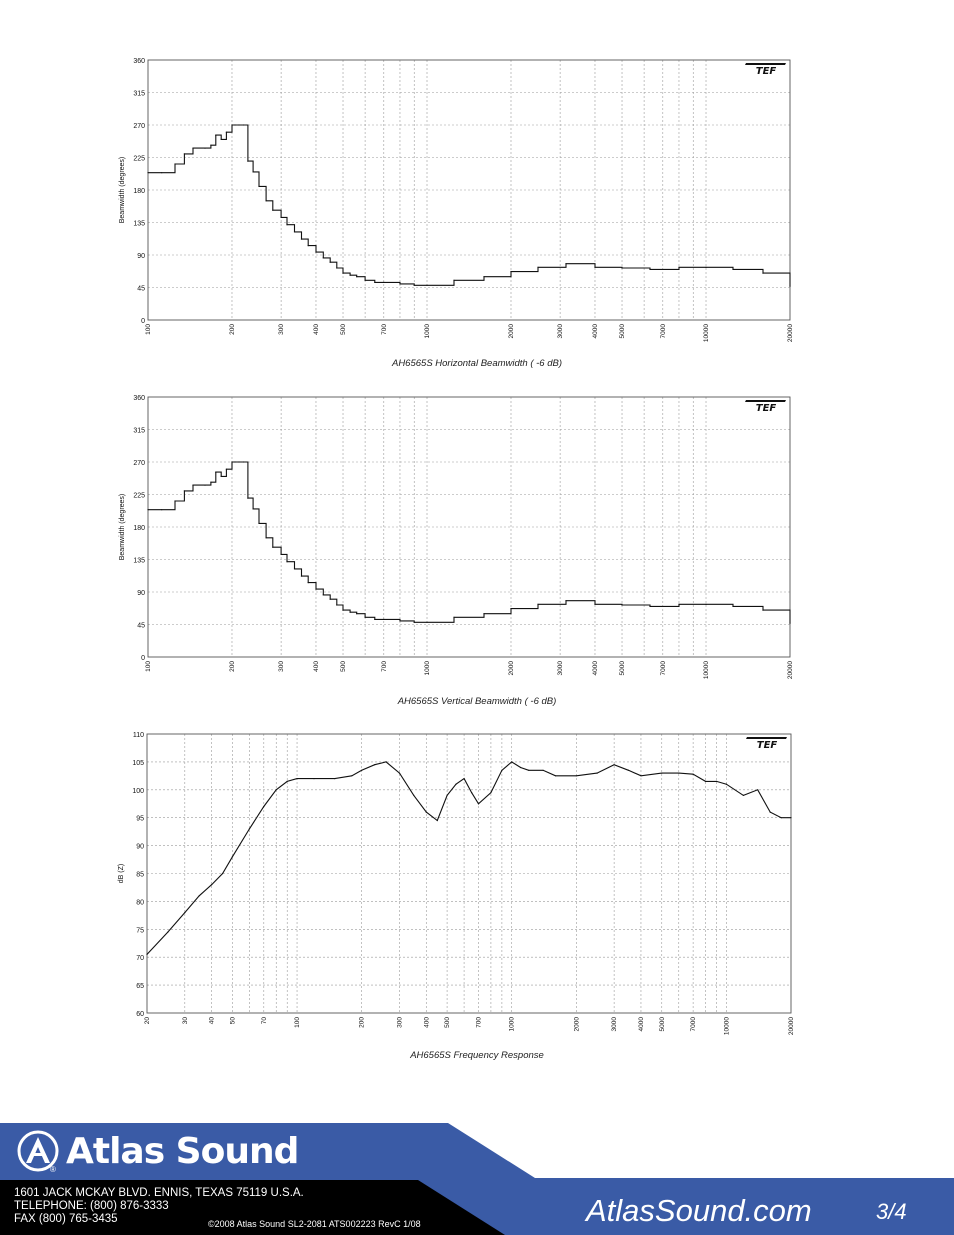  What do you see at coordinates (264, 1021) in the screenshot?
I see `x-tick-label: 70` at bounding box center [264, 1021].